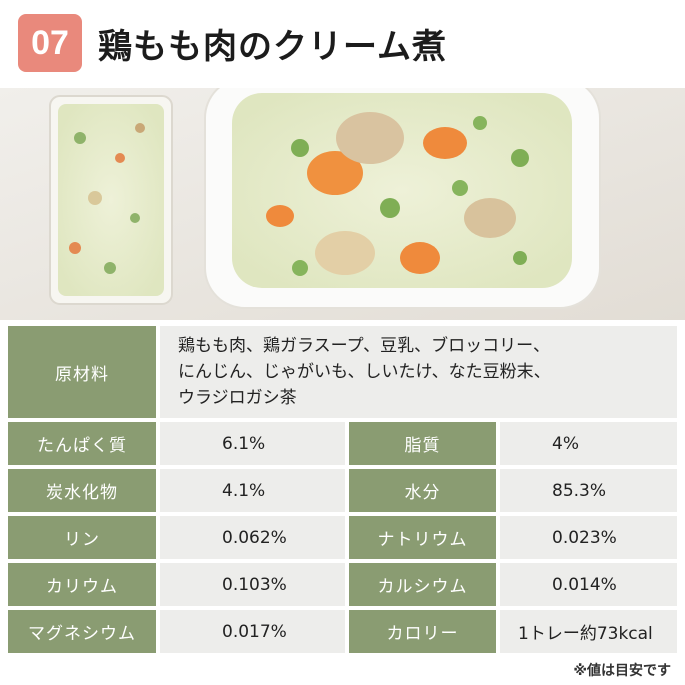 The height and width of the screenshot is (685, 685). Describe the element at coordinates (588, 537) in the screenshot. I see `nutrient-value: 0.023%` at that location.